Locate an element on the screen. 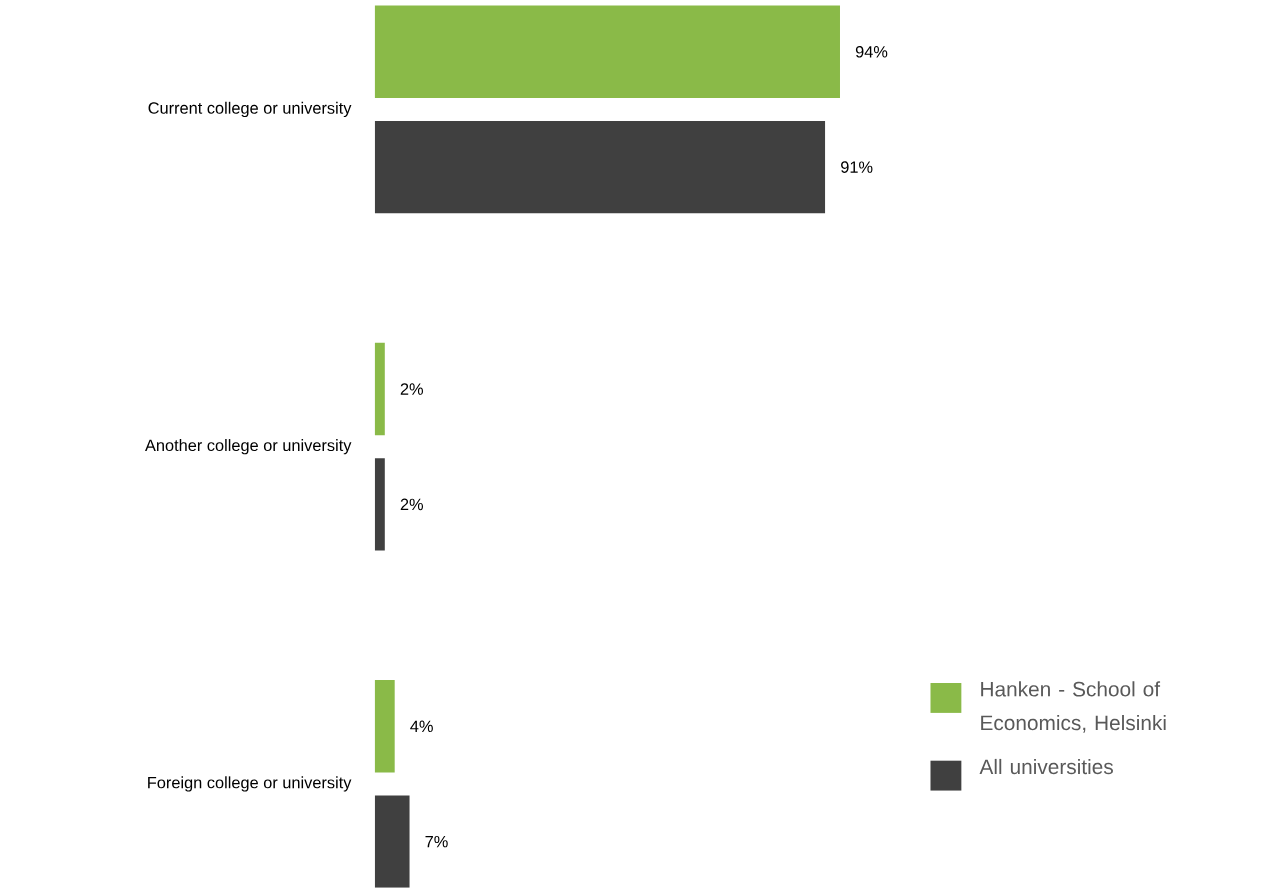 The height and width of the screenshot is (888, 1268). y-tick-label: Foreign college or university is located at coordinates (250, 784).